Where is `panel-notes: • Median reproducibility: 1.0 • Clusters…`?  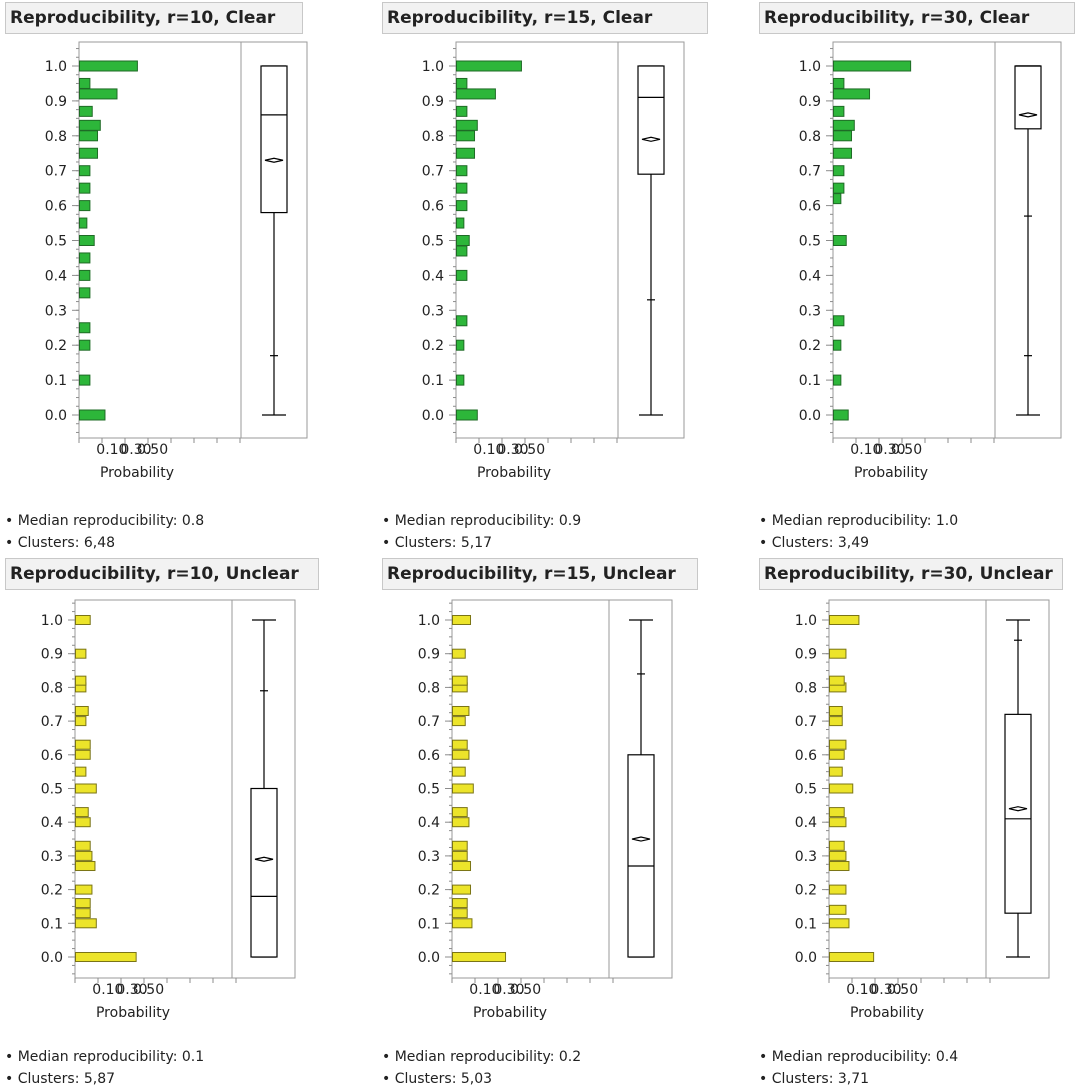
panel-notes: • Median reproducibility: 1.0 • Clusters… is located at coordinates (858, 532).